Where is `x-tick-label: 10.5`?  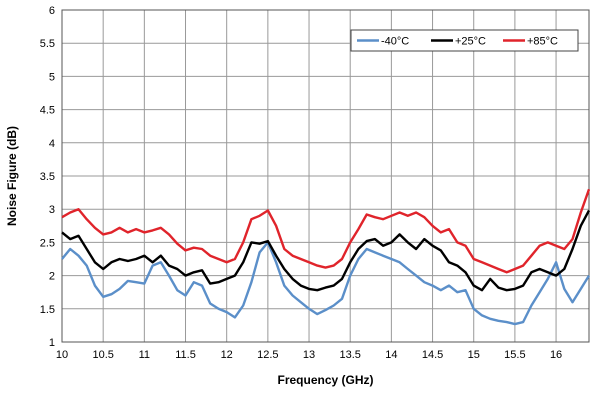 x-tick-label: 10.5 is located at coordinates (102, 355).